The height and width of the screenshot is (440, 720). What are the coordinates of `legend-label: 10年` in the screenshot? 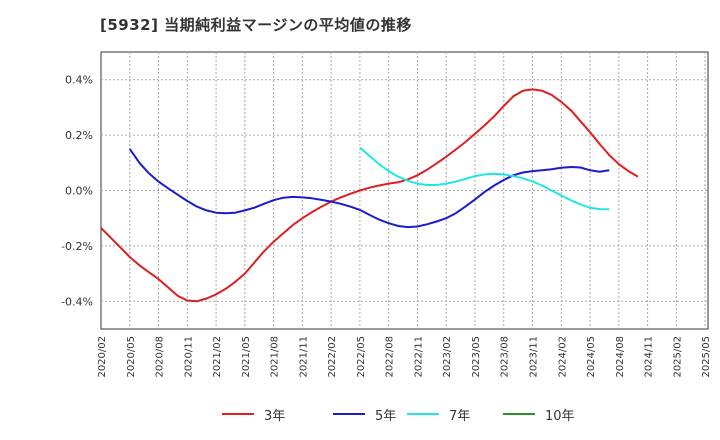 It's located at (560, 416).